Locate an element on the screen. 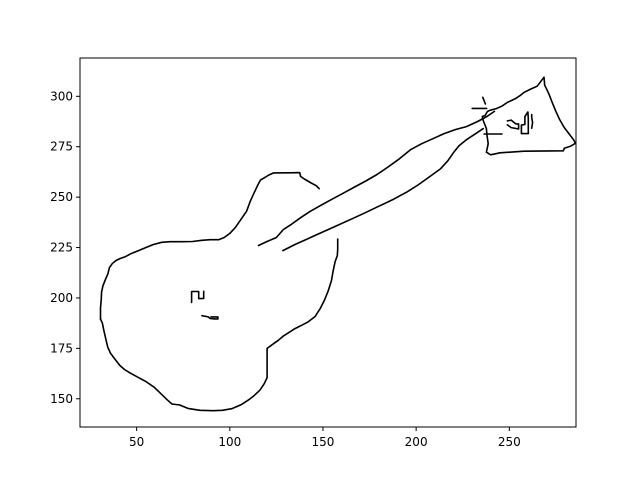 The width and height of the screenshot is (640, 480). x-tick-label: 100 is located at coordinates (229, 442).